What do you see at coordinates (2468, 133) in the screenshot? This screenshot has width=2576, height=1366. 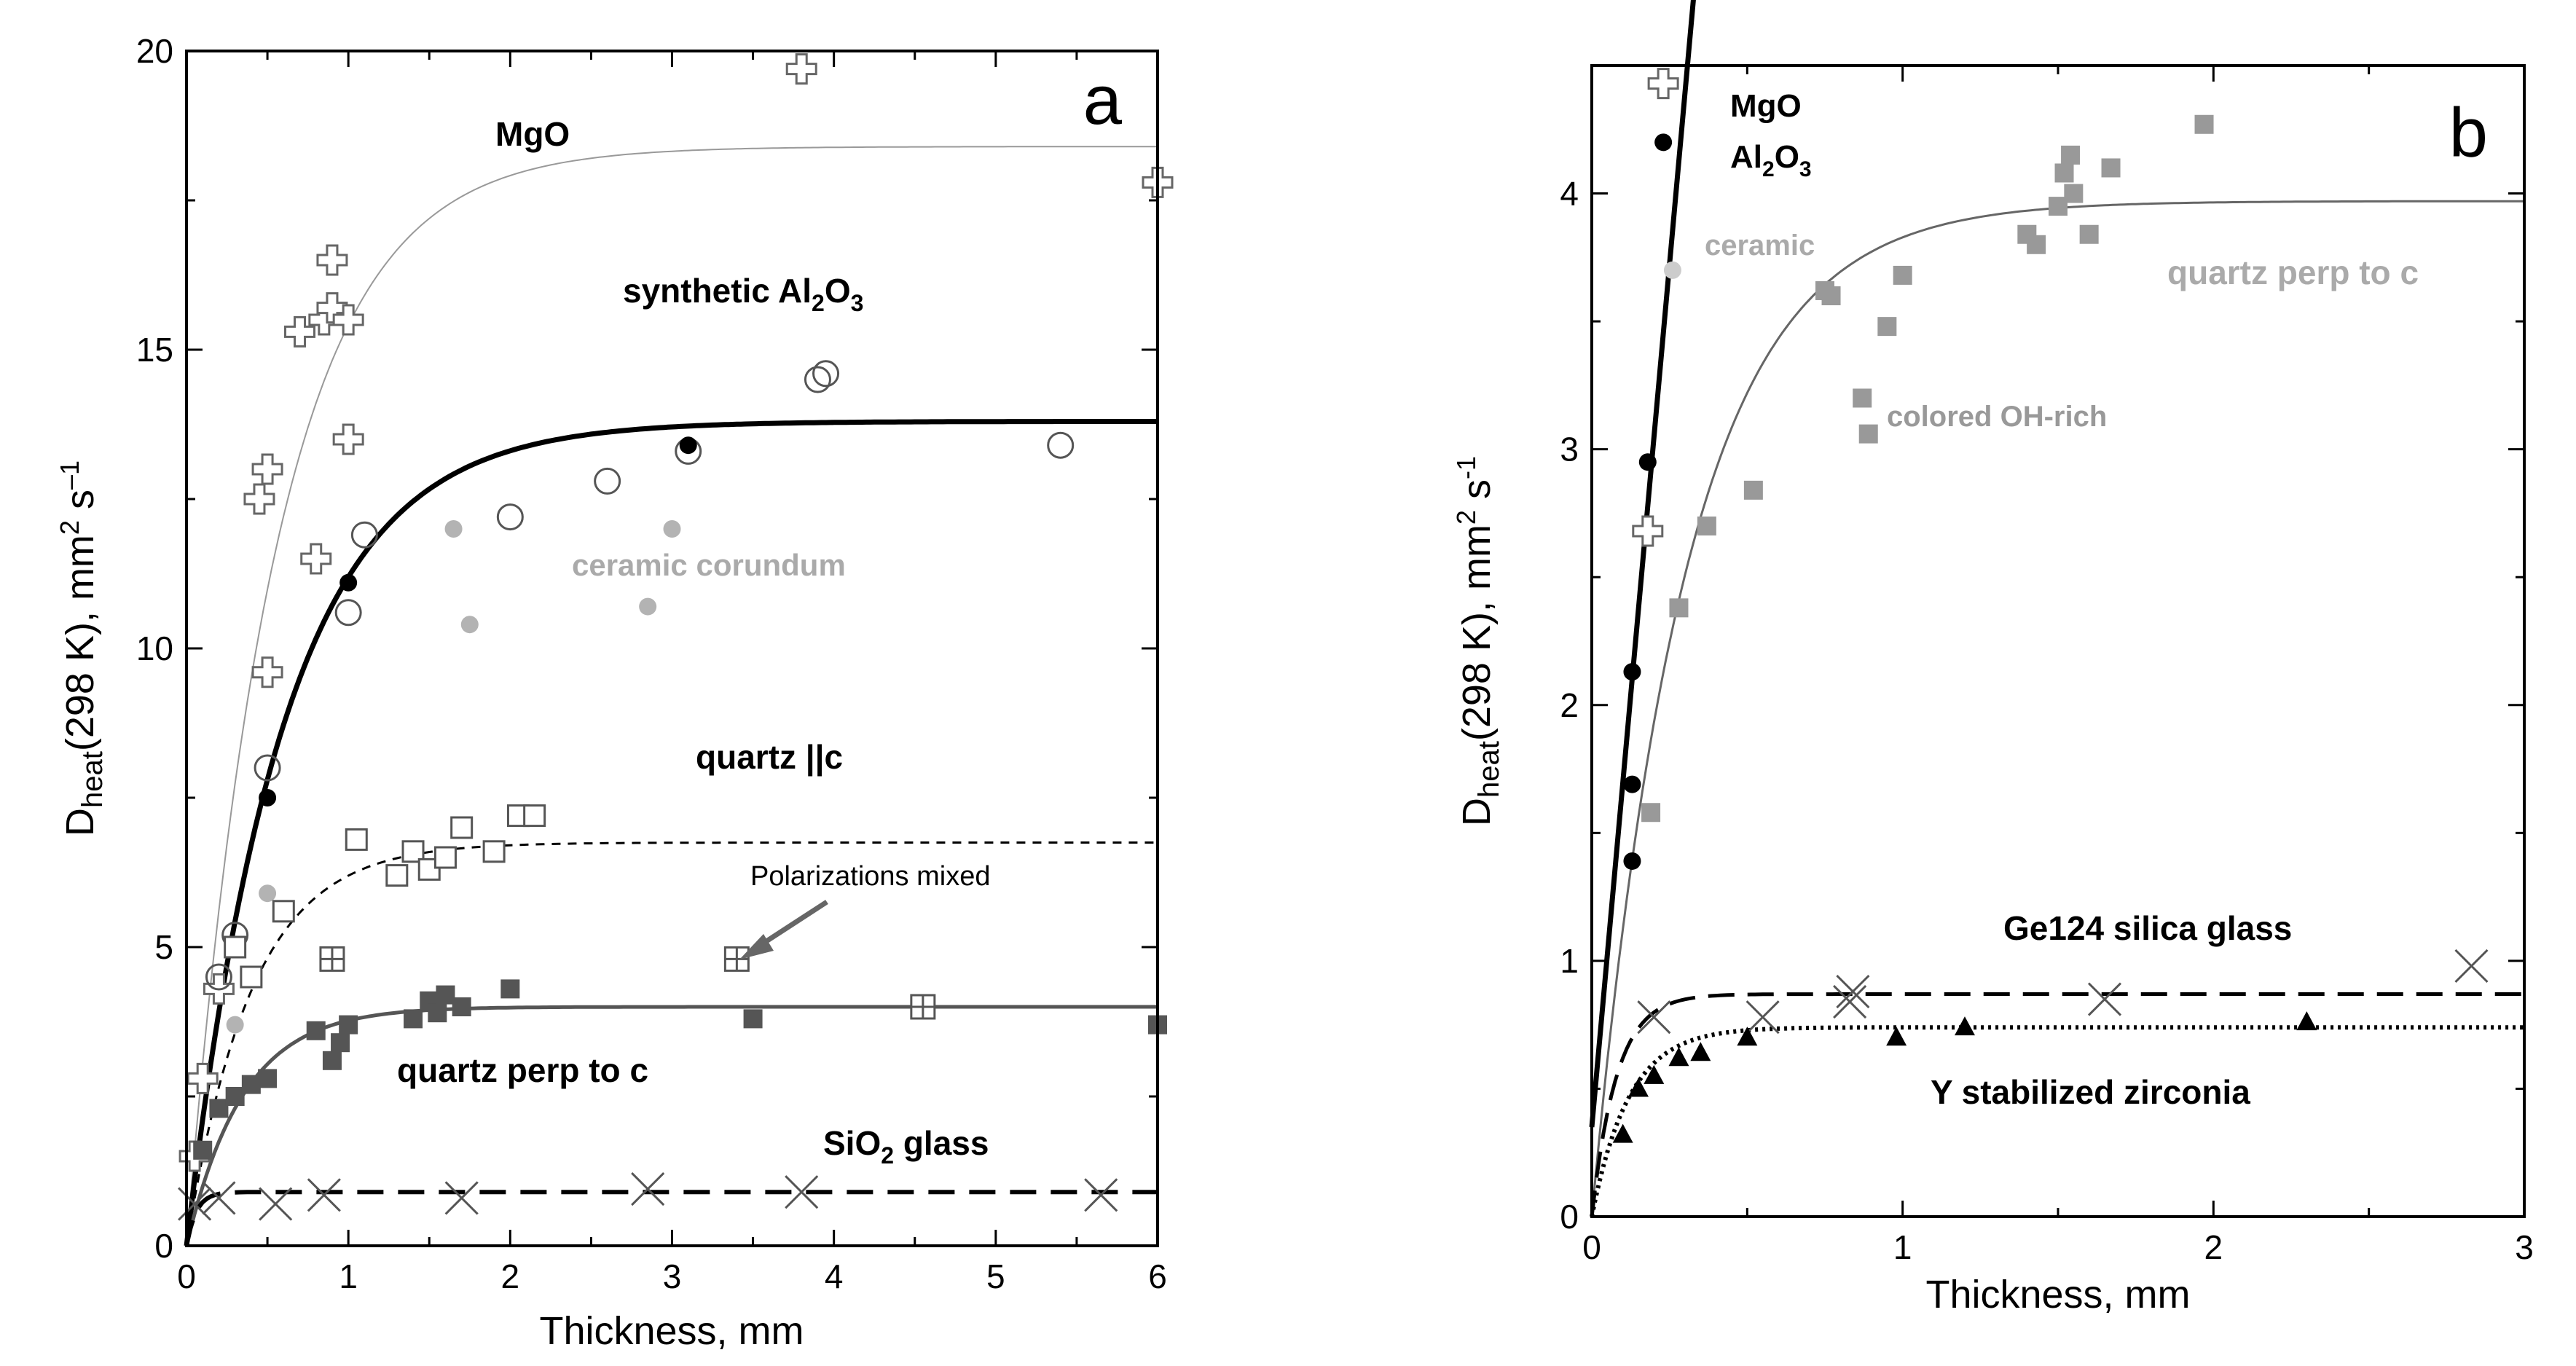 I see `panel-b-label: b` at bounding box center [2468, 133].